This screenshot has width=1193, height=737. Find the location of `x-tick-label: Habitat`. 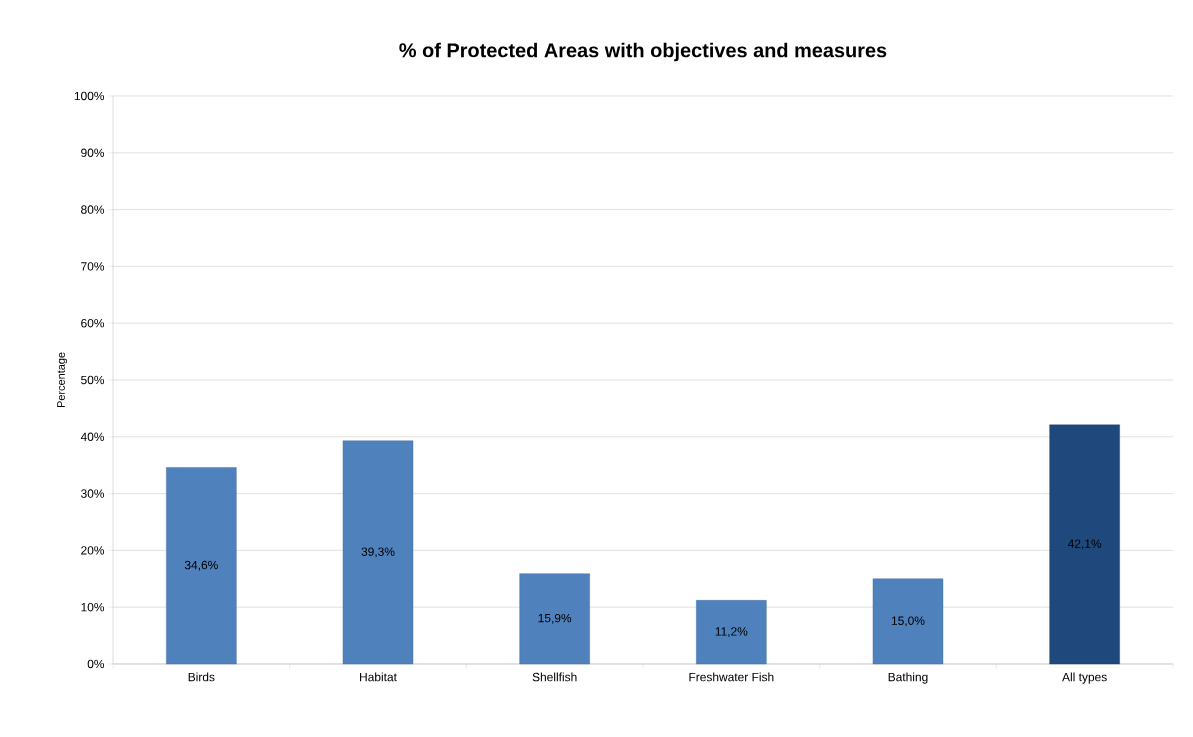

x-tick-label: Habitat is located at coordinates (378, 677).